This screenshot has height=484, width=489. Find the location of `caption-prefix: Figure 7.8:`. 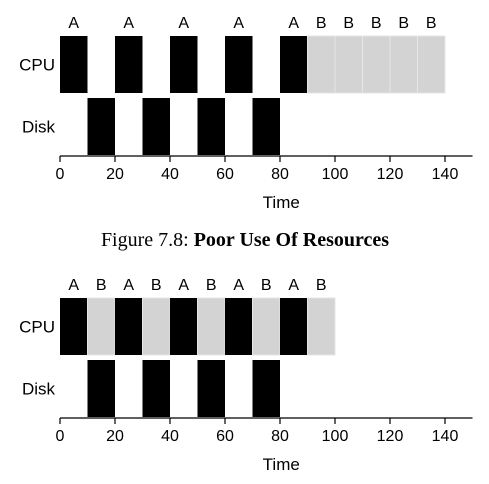

caption-prefix: Figure 7.8: is located at coordinates (147, 240).